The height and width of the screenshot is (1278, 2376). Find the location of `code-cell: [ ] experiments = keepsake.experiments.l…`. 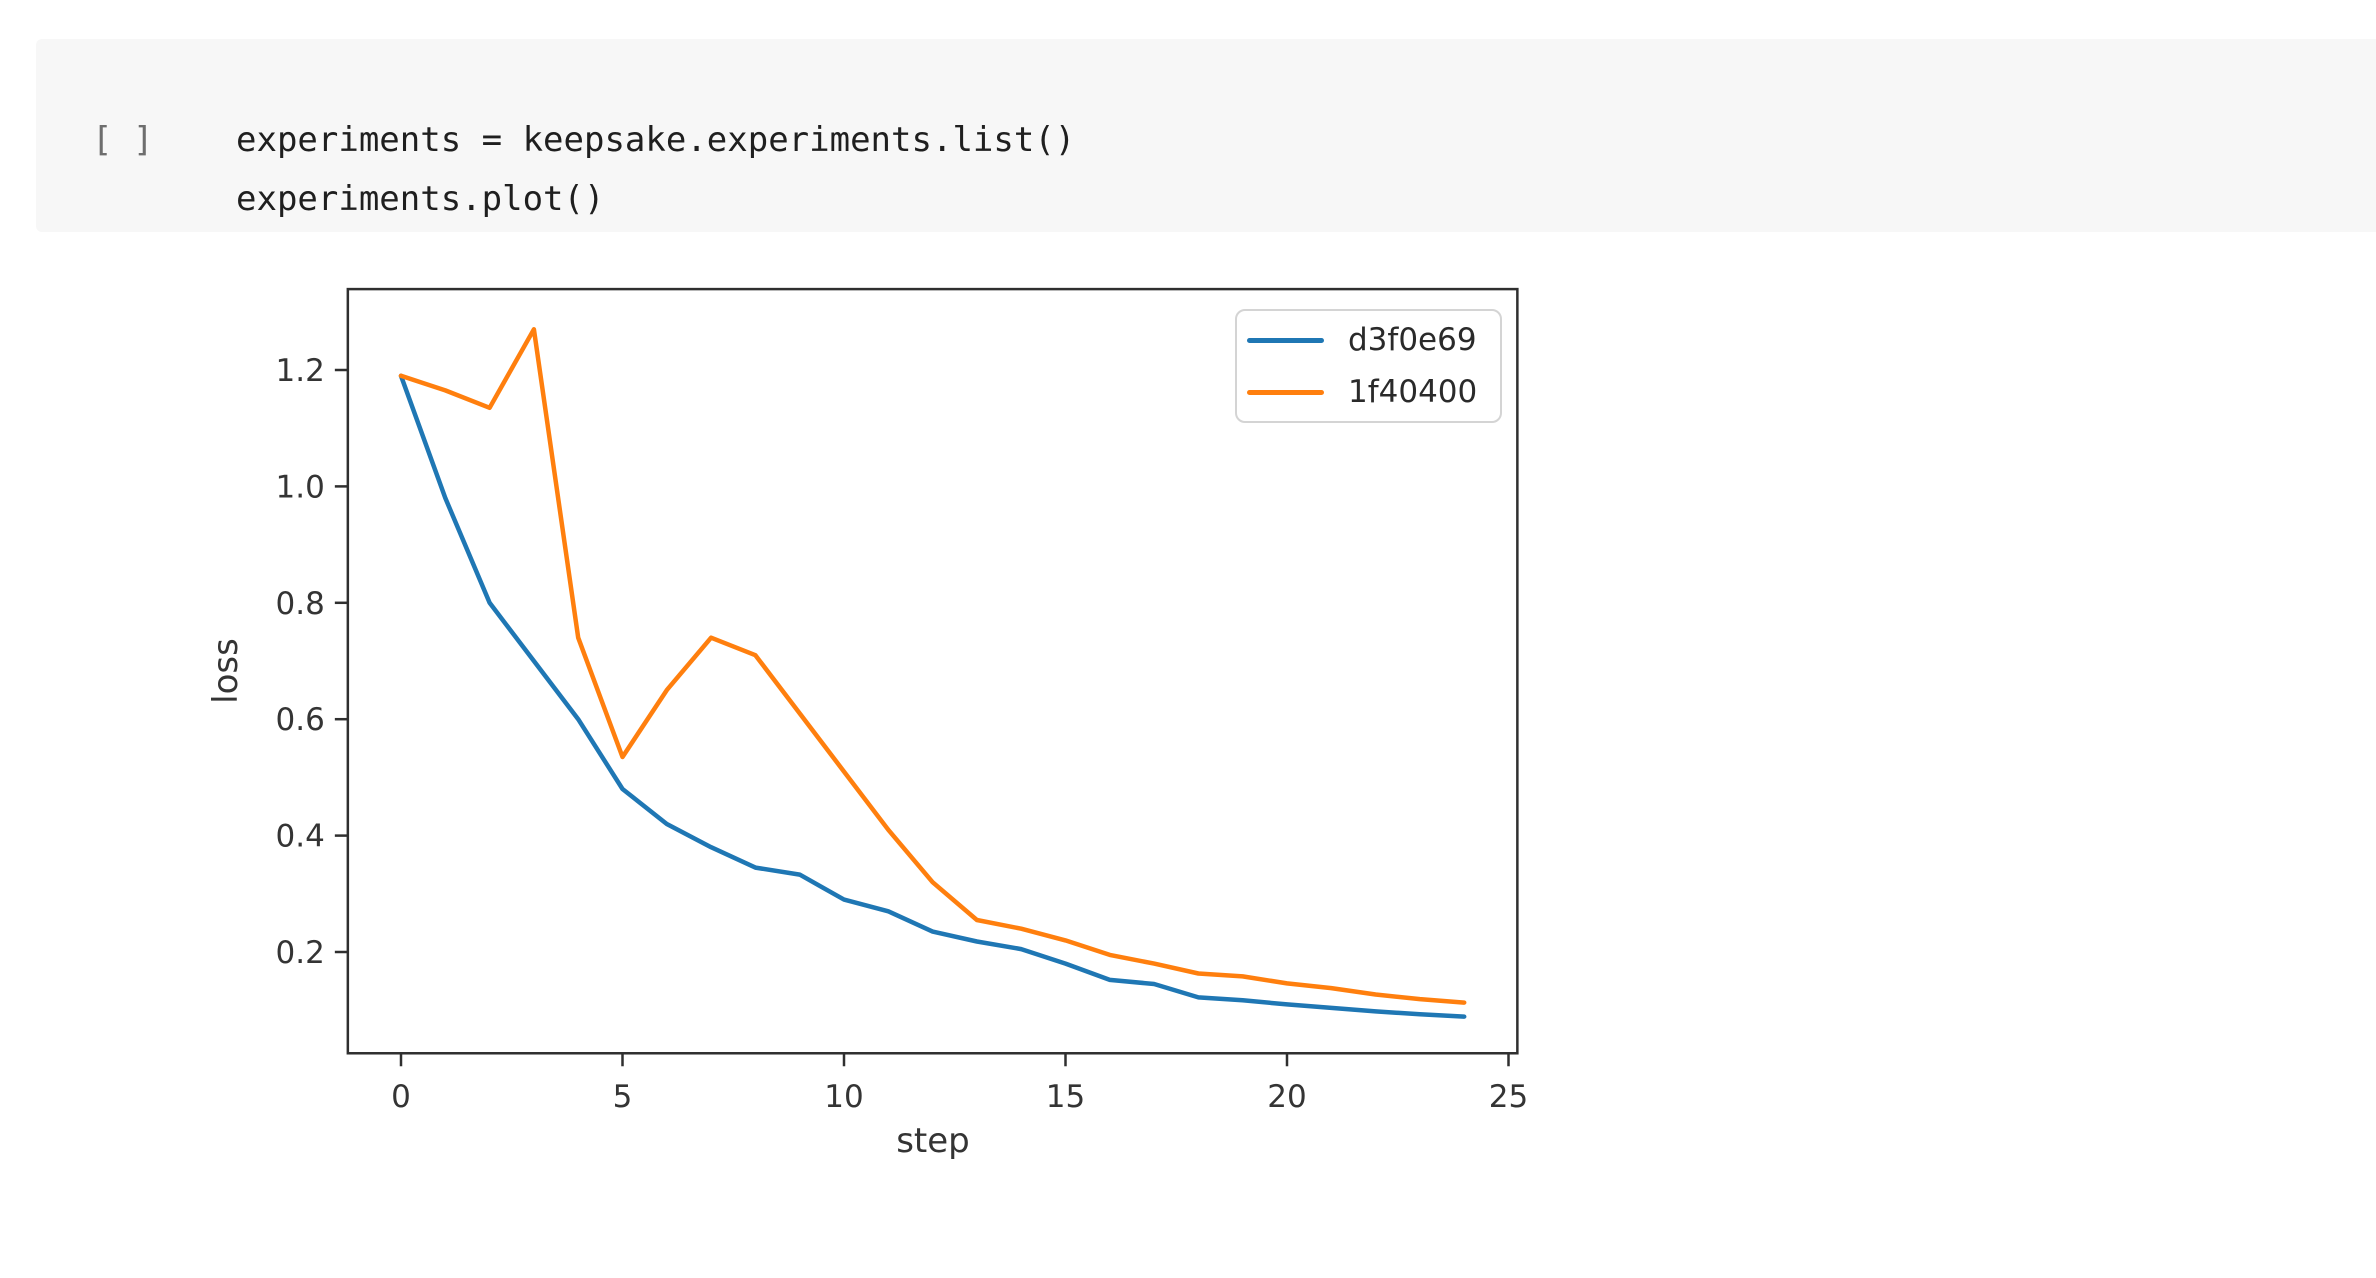

code-cell: [ ] experiments = keepsake.experiments.l… is located at coordinates (1206, 135).